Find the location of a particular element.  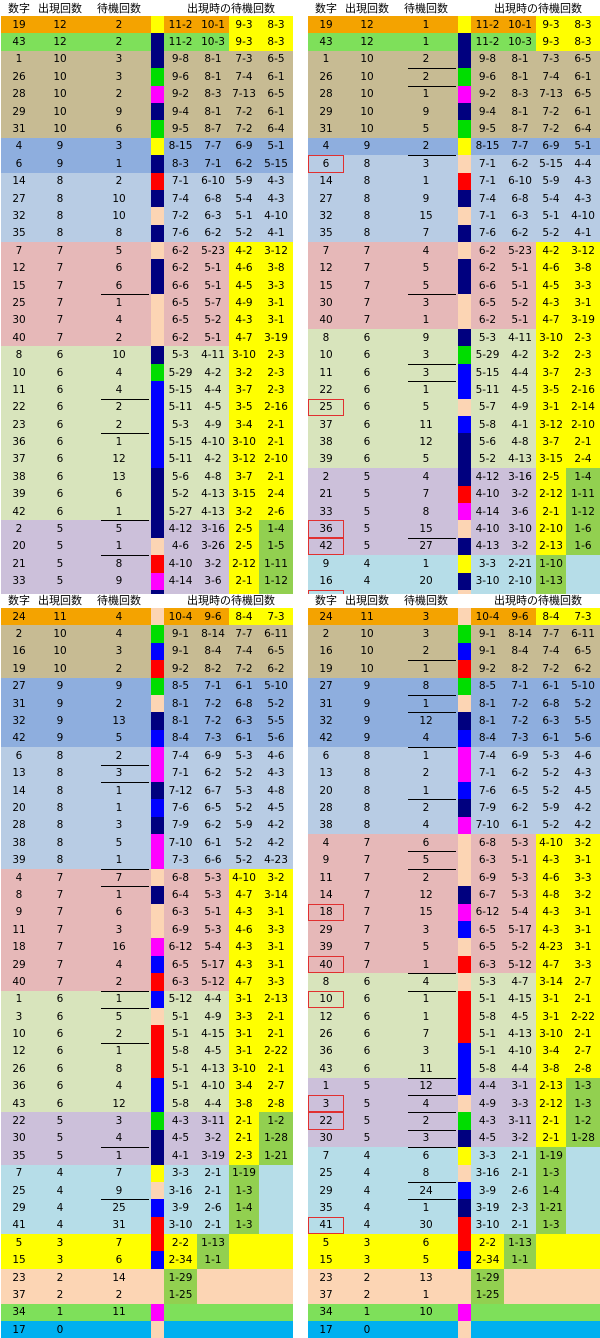

wait-hist-cell-3: 1-21 is located at coordinates (551, 1208).